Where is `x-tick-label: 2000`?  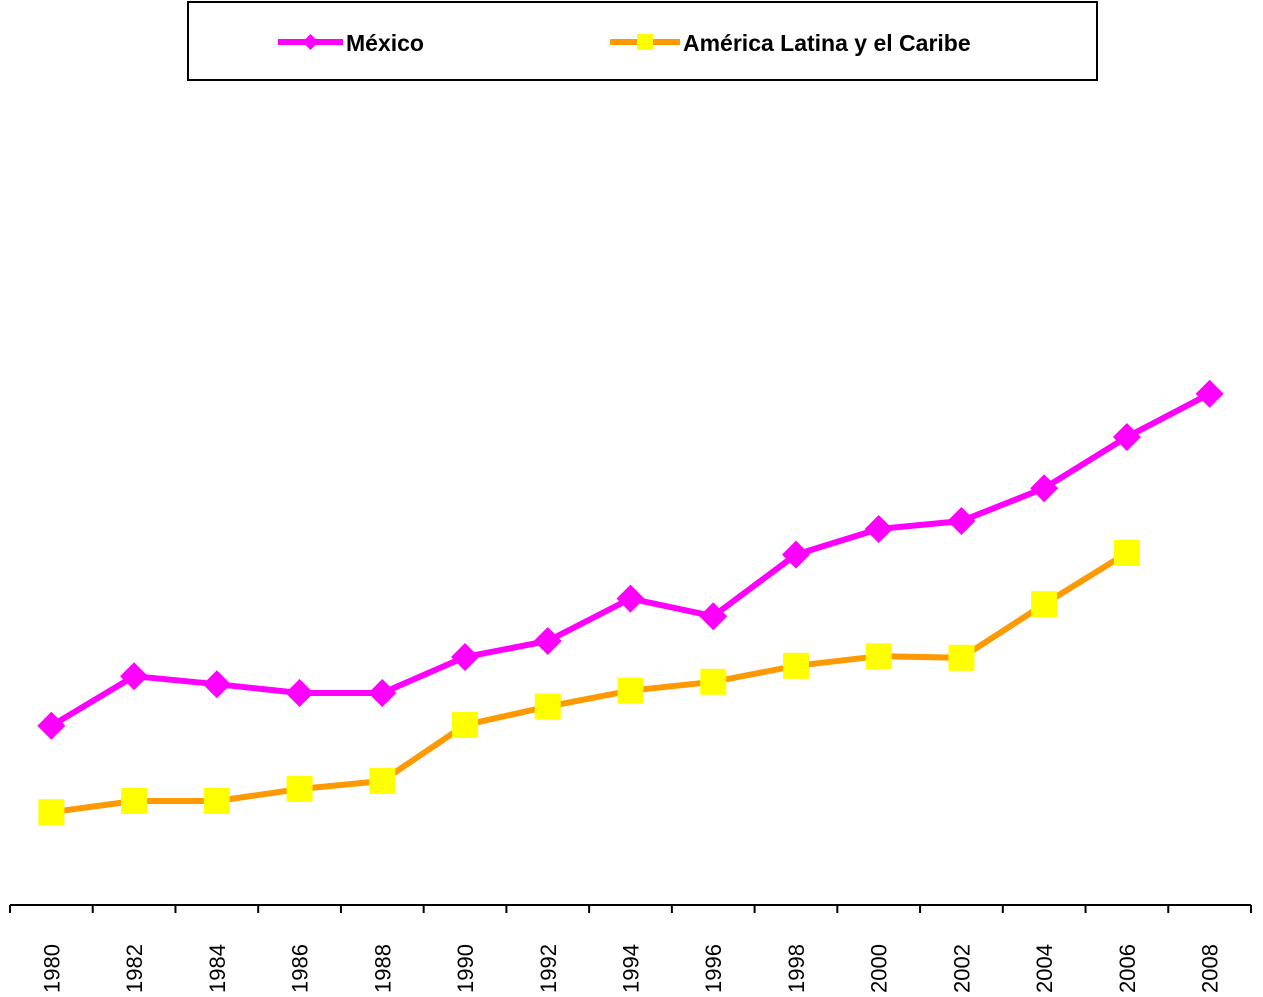 x-tick-label: 2000 is located at coordinates (879, 968).